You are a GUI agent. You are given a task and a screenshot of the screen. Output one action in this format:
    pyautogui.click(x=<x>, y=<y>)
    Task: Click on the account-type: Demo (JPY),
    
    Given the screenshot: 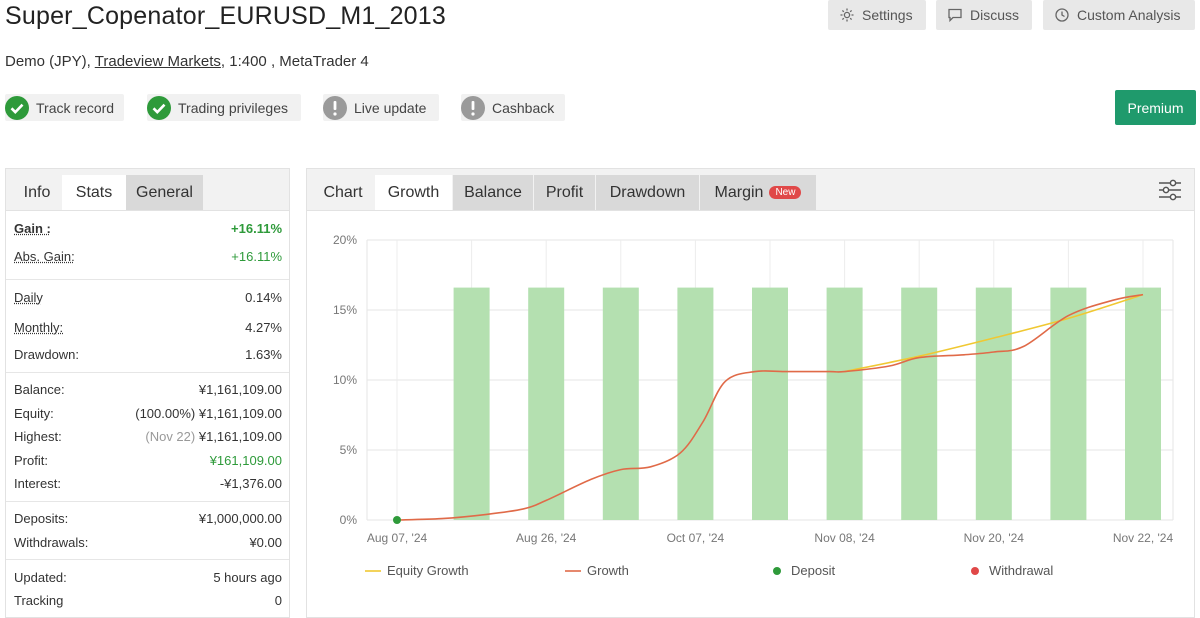 What is the action you would take?
    pyautogui.click(x=50, y=61)
    